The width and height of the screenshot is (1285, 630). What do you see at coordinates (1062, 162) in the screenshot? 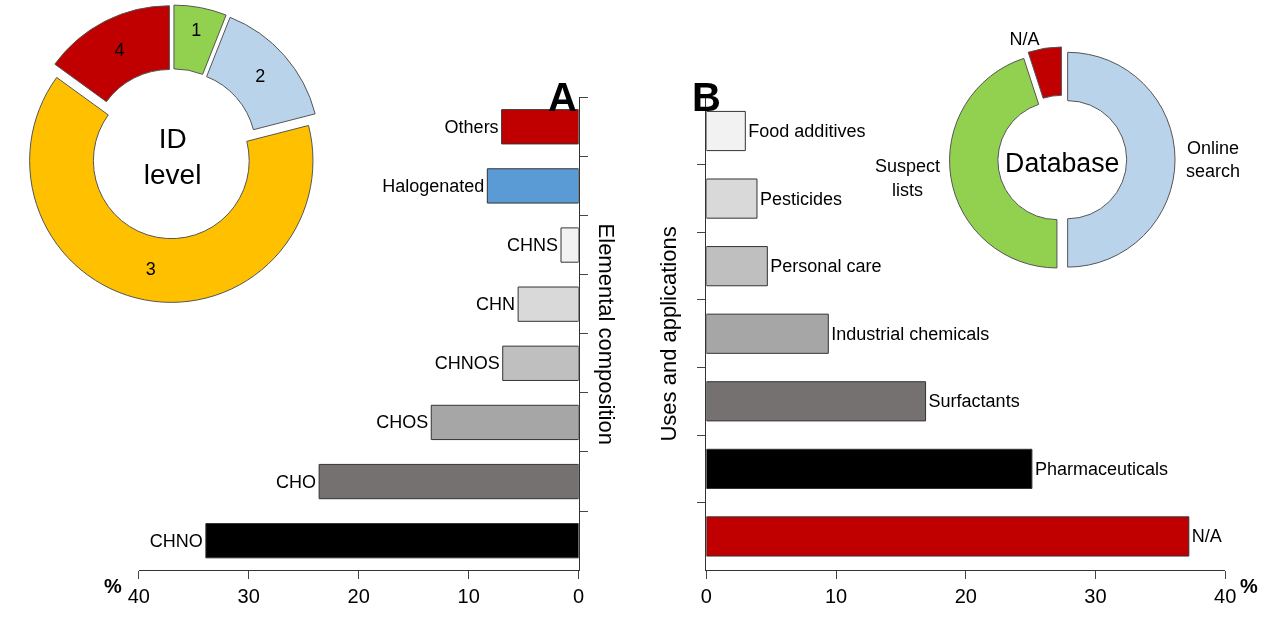
I see `text: Database` at bounding box center [1062, 162].